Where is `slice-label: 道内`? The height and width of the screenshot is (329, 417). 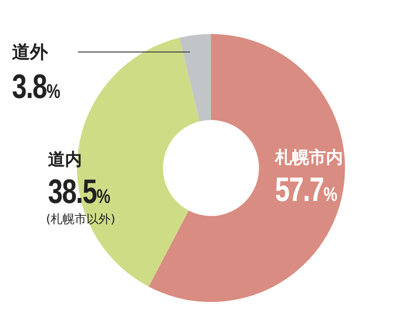 slice-label: 道内 is located at coordinates (65, 160).